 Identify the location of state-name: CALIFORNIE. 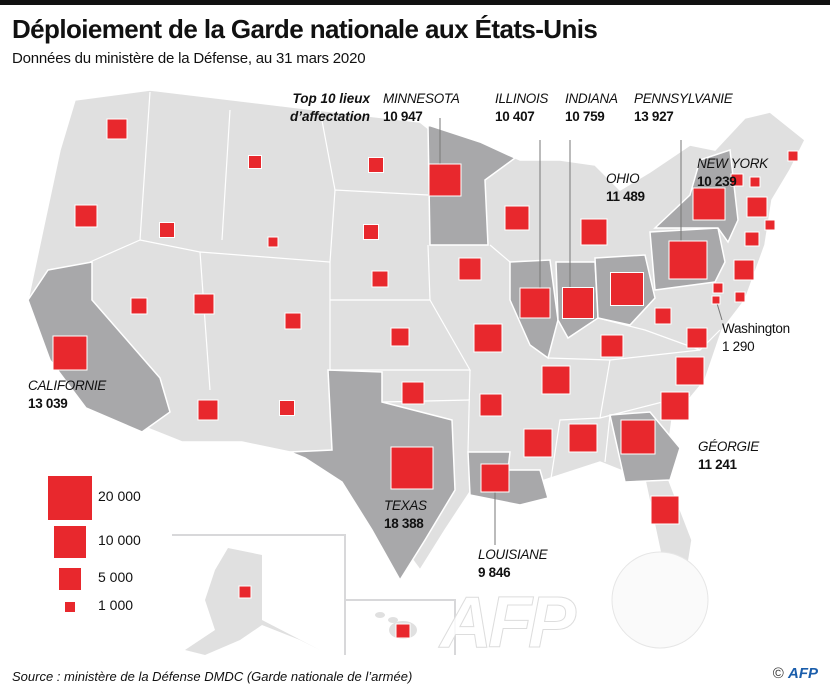
(67, 385).